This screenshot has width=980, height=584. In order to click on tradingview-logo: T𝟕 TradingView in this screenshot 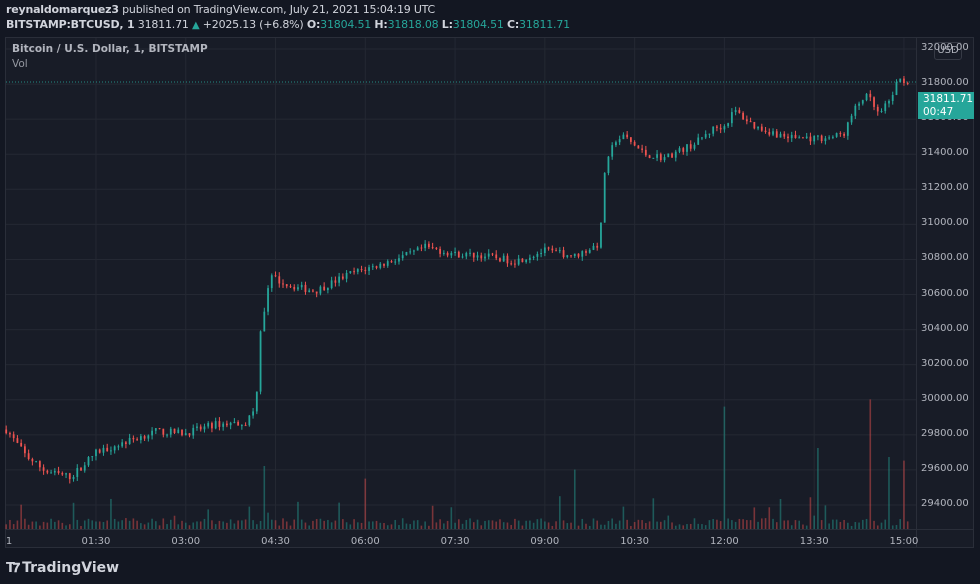, I will do `click(62, 568)`.